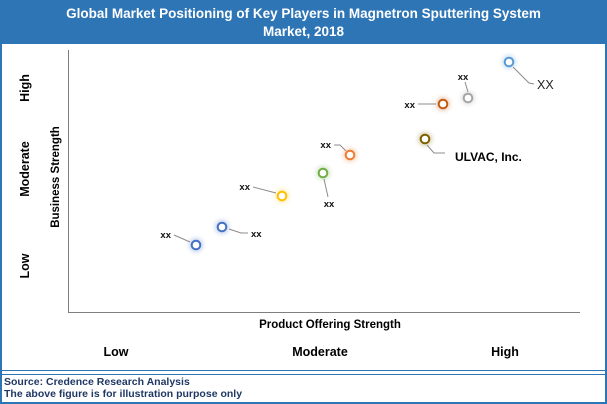  I want to click on y-axis-label: Business Strength, so click(56, 177).